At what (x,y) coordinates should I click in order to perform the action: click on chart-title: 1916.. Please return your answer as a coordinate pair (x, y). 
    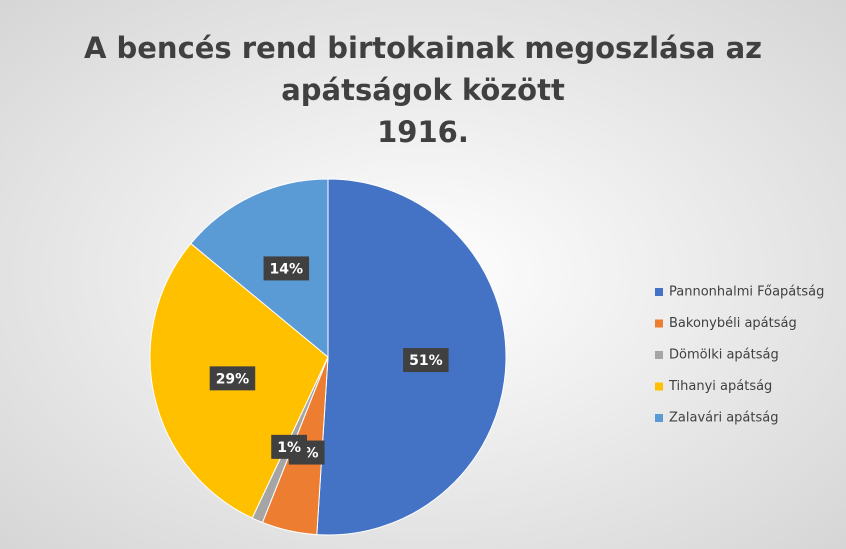
    Looking at the image, I should click on (423, 132).